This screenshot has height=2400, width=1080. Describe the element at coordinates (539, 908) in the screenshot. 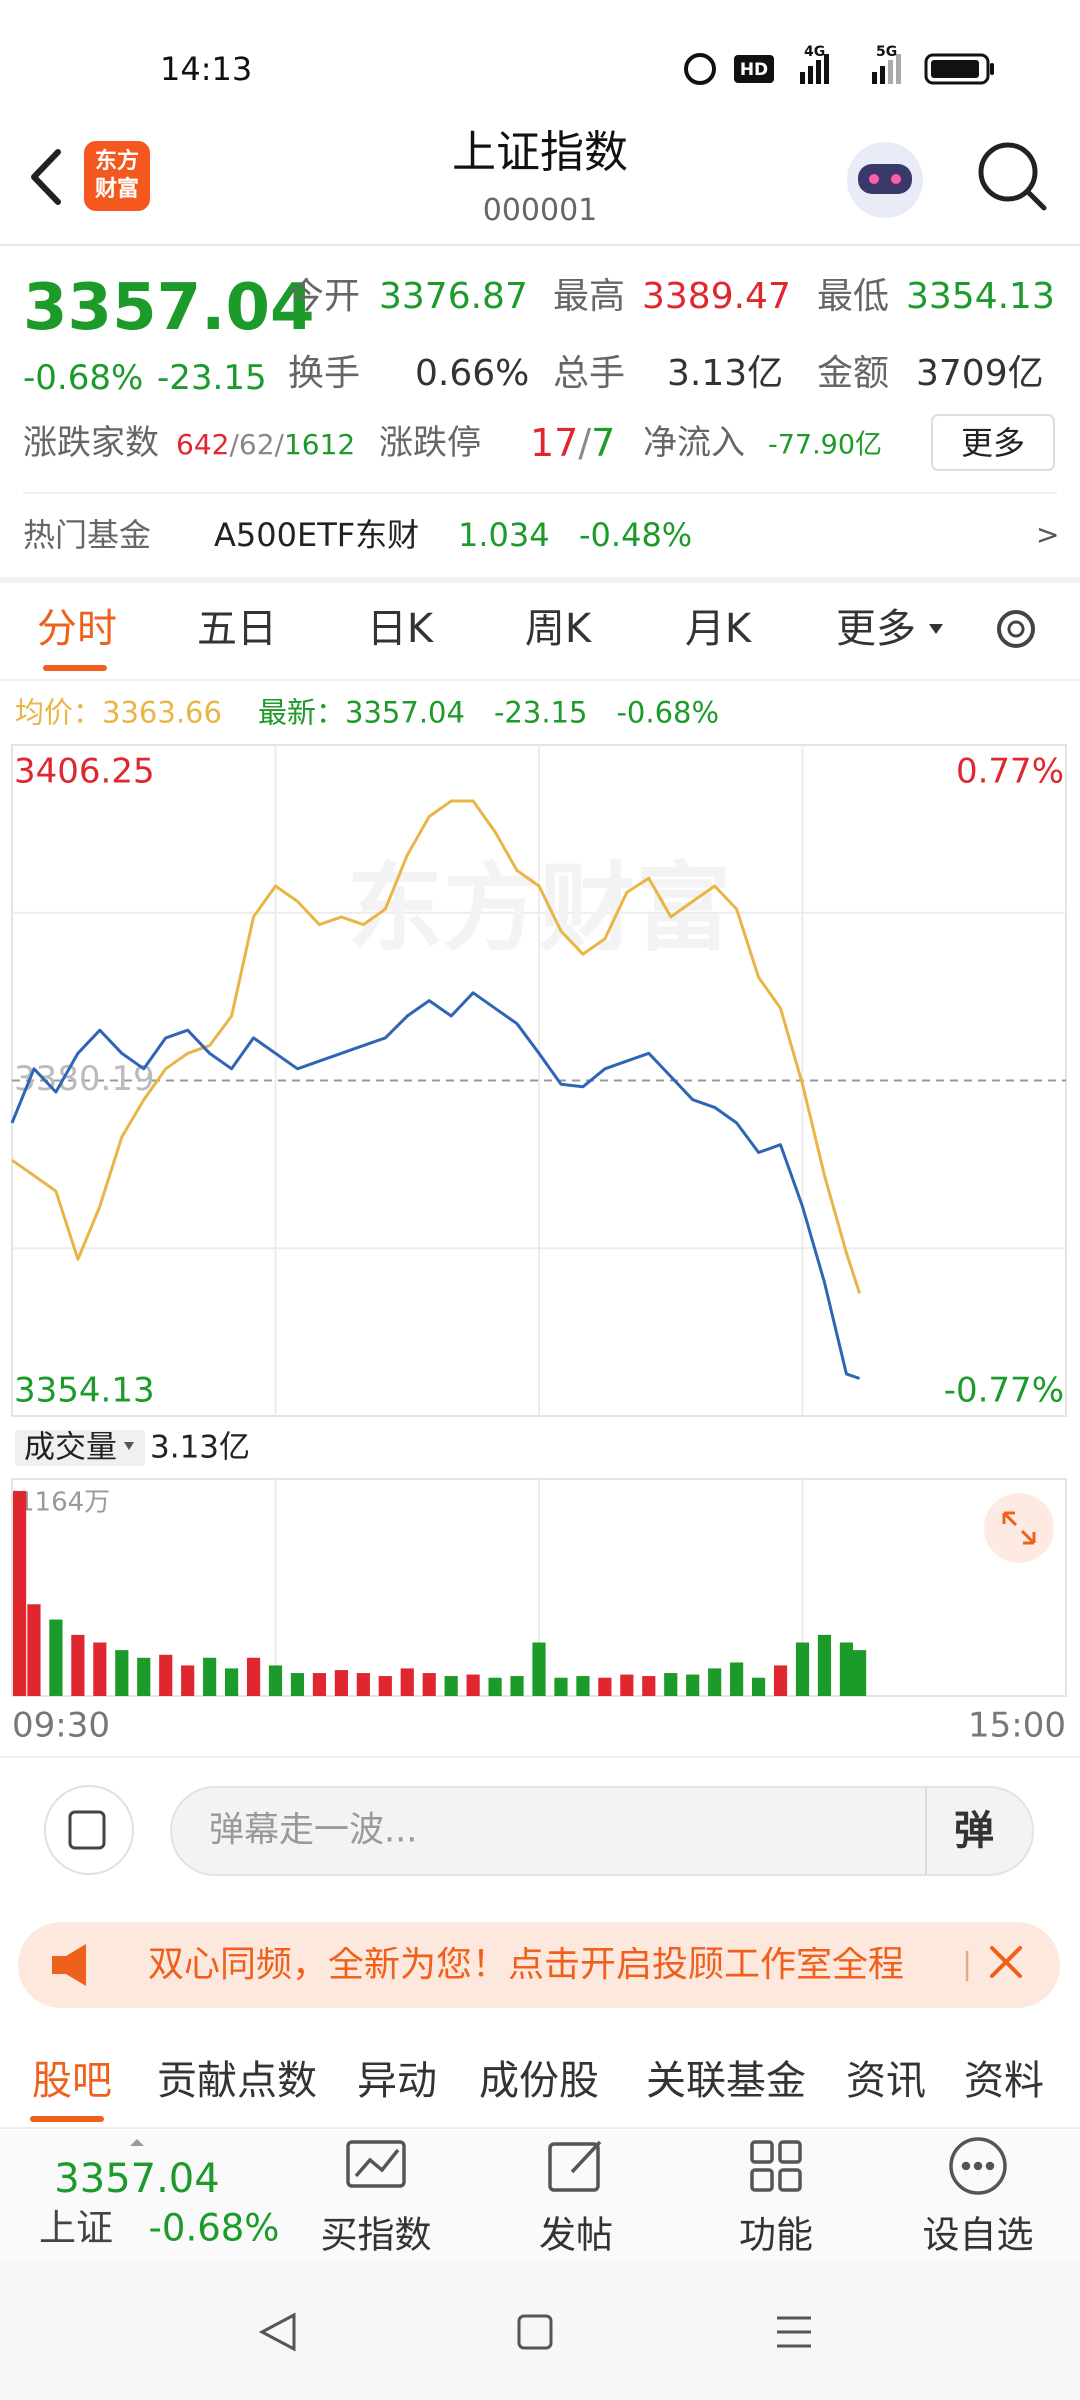

I see `watermark: 东方财富` at that location.